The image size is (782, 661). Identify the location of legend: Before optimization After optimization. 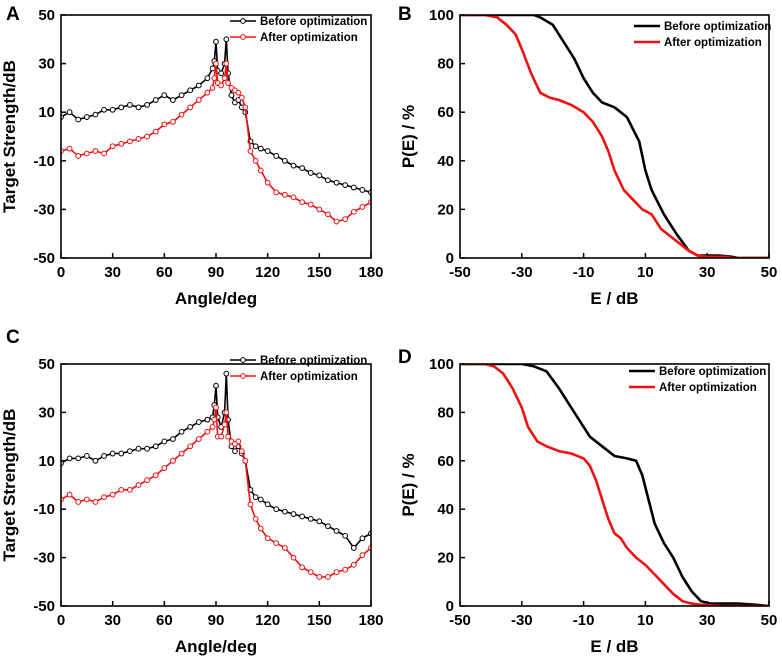
(298, 369).